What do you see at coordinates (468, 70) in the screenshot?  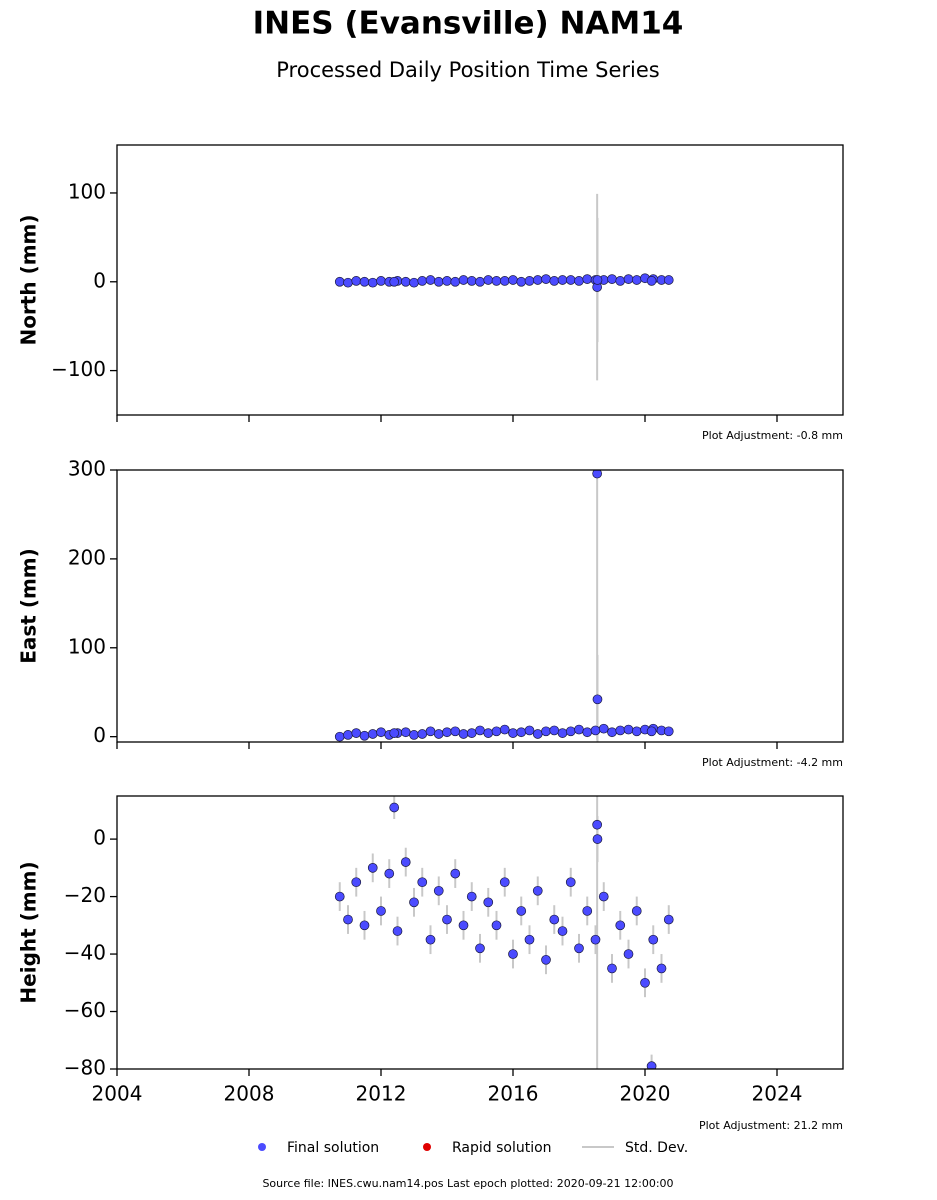 I see `chart-subtitle: Processed Daily Position Time Series` at bounding box center [468, 70].